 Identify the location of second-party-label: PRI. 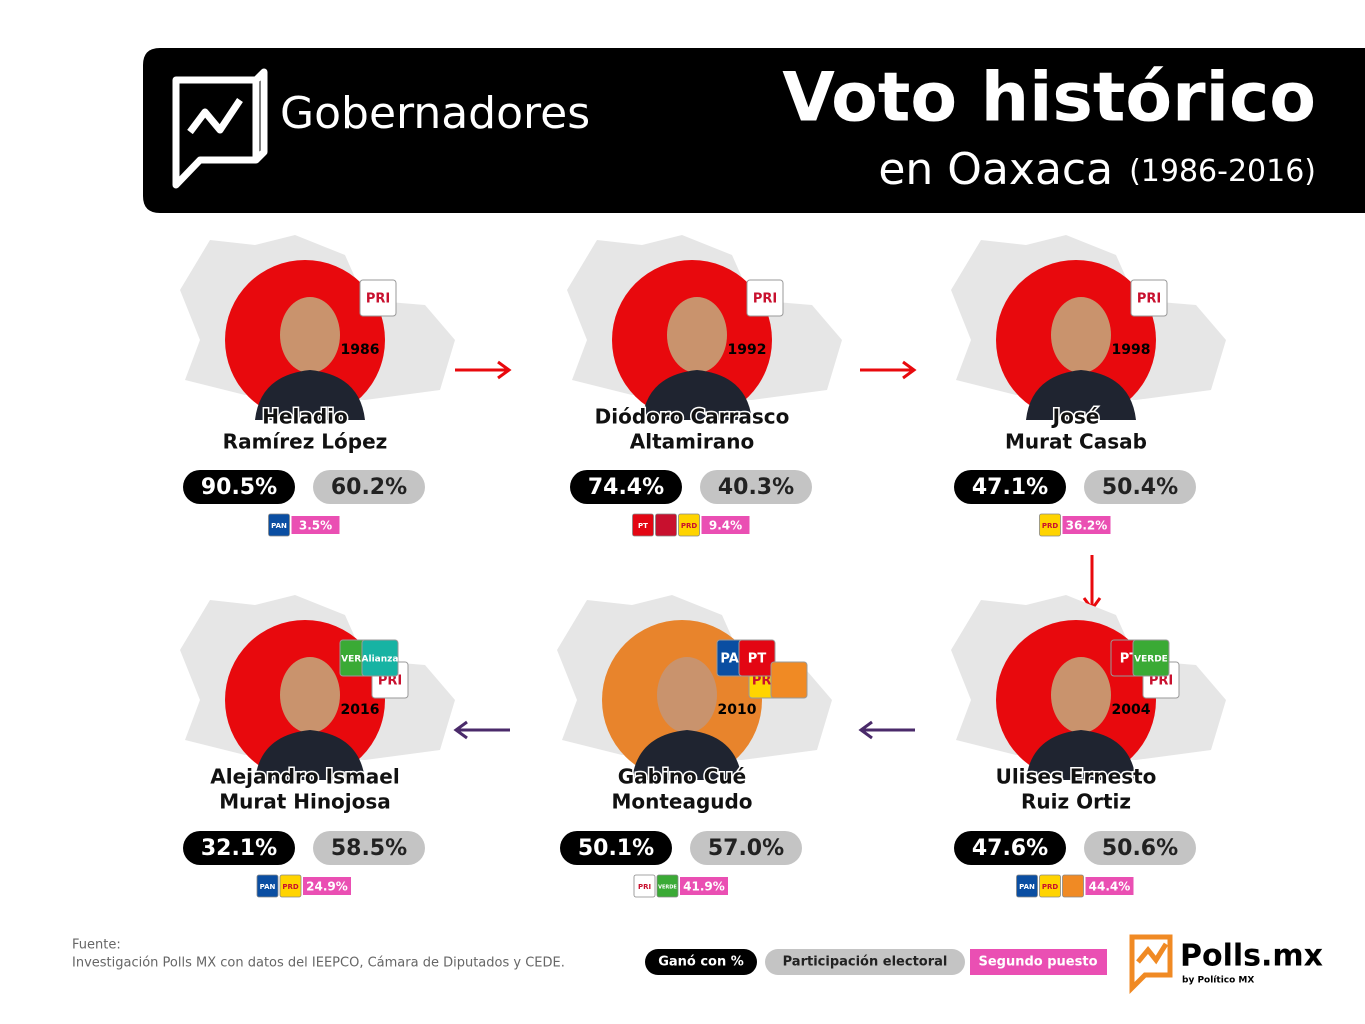
(644, 887).